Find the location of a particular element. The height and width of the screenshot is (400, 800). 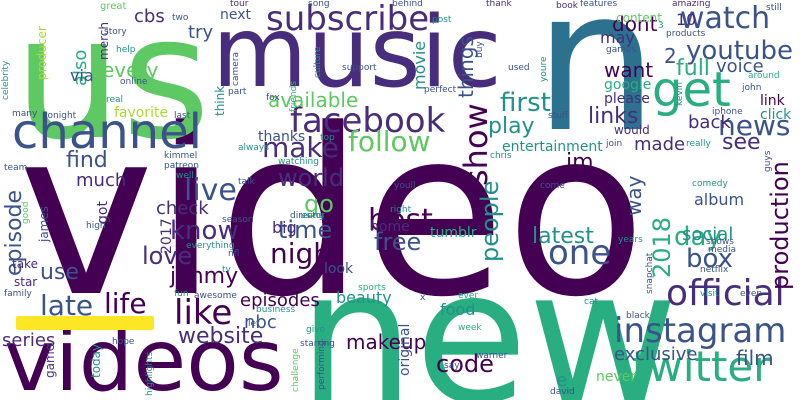

word-james: james is located at coordinates (44, 223).